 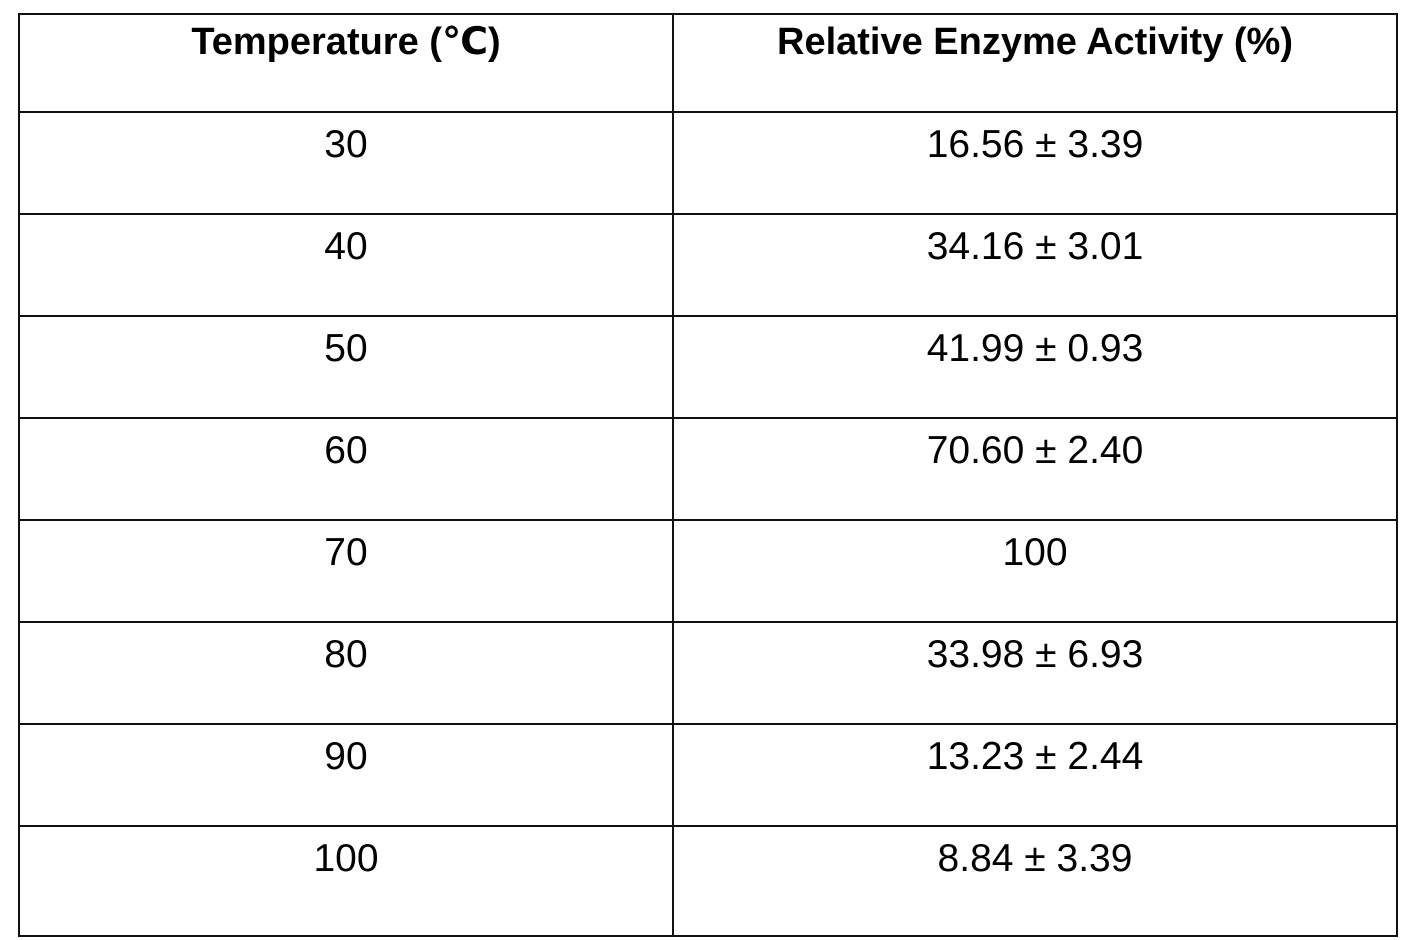 I want to click on table-row: 60 70.60 ± 2.40, so click(x=708, y=469).